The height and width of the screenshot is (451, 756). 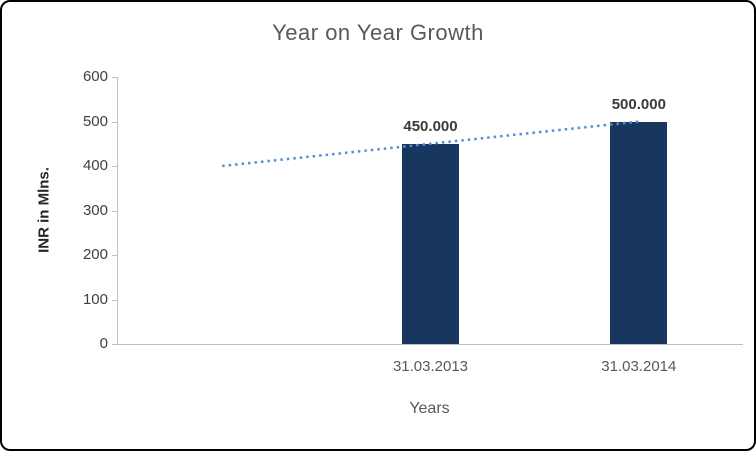 What do you see at coordinates (639, 366) in the screenshot?
I see `x-tick-label: 31.03.2014` at bounding box center [639, 366].